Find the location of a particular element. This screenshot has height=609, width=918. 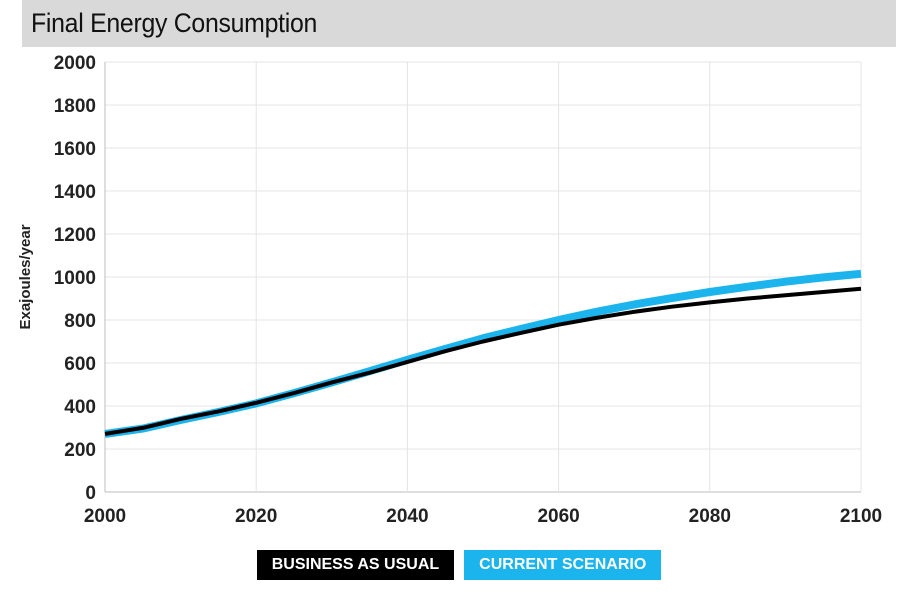

y-tick-label: 2000 is located at coordinates (75, 63).